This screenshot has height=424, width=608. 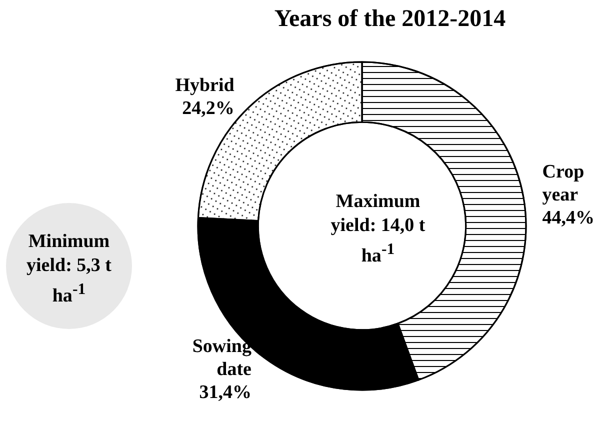 What do you see at coordinates (390, 19) in the screenshot?
I see `chart-title: Years of the 2012-2014` at bounding box center [390, 19].